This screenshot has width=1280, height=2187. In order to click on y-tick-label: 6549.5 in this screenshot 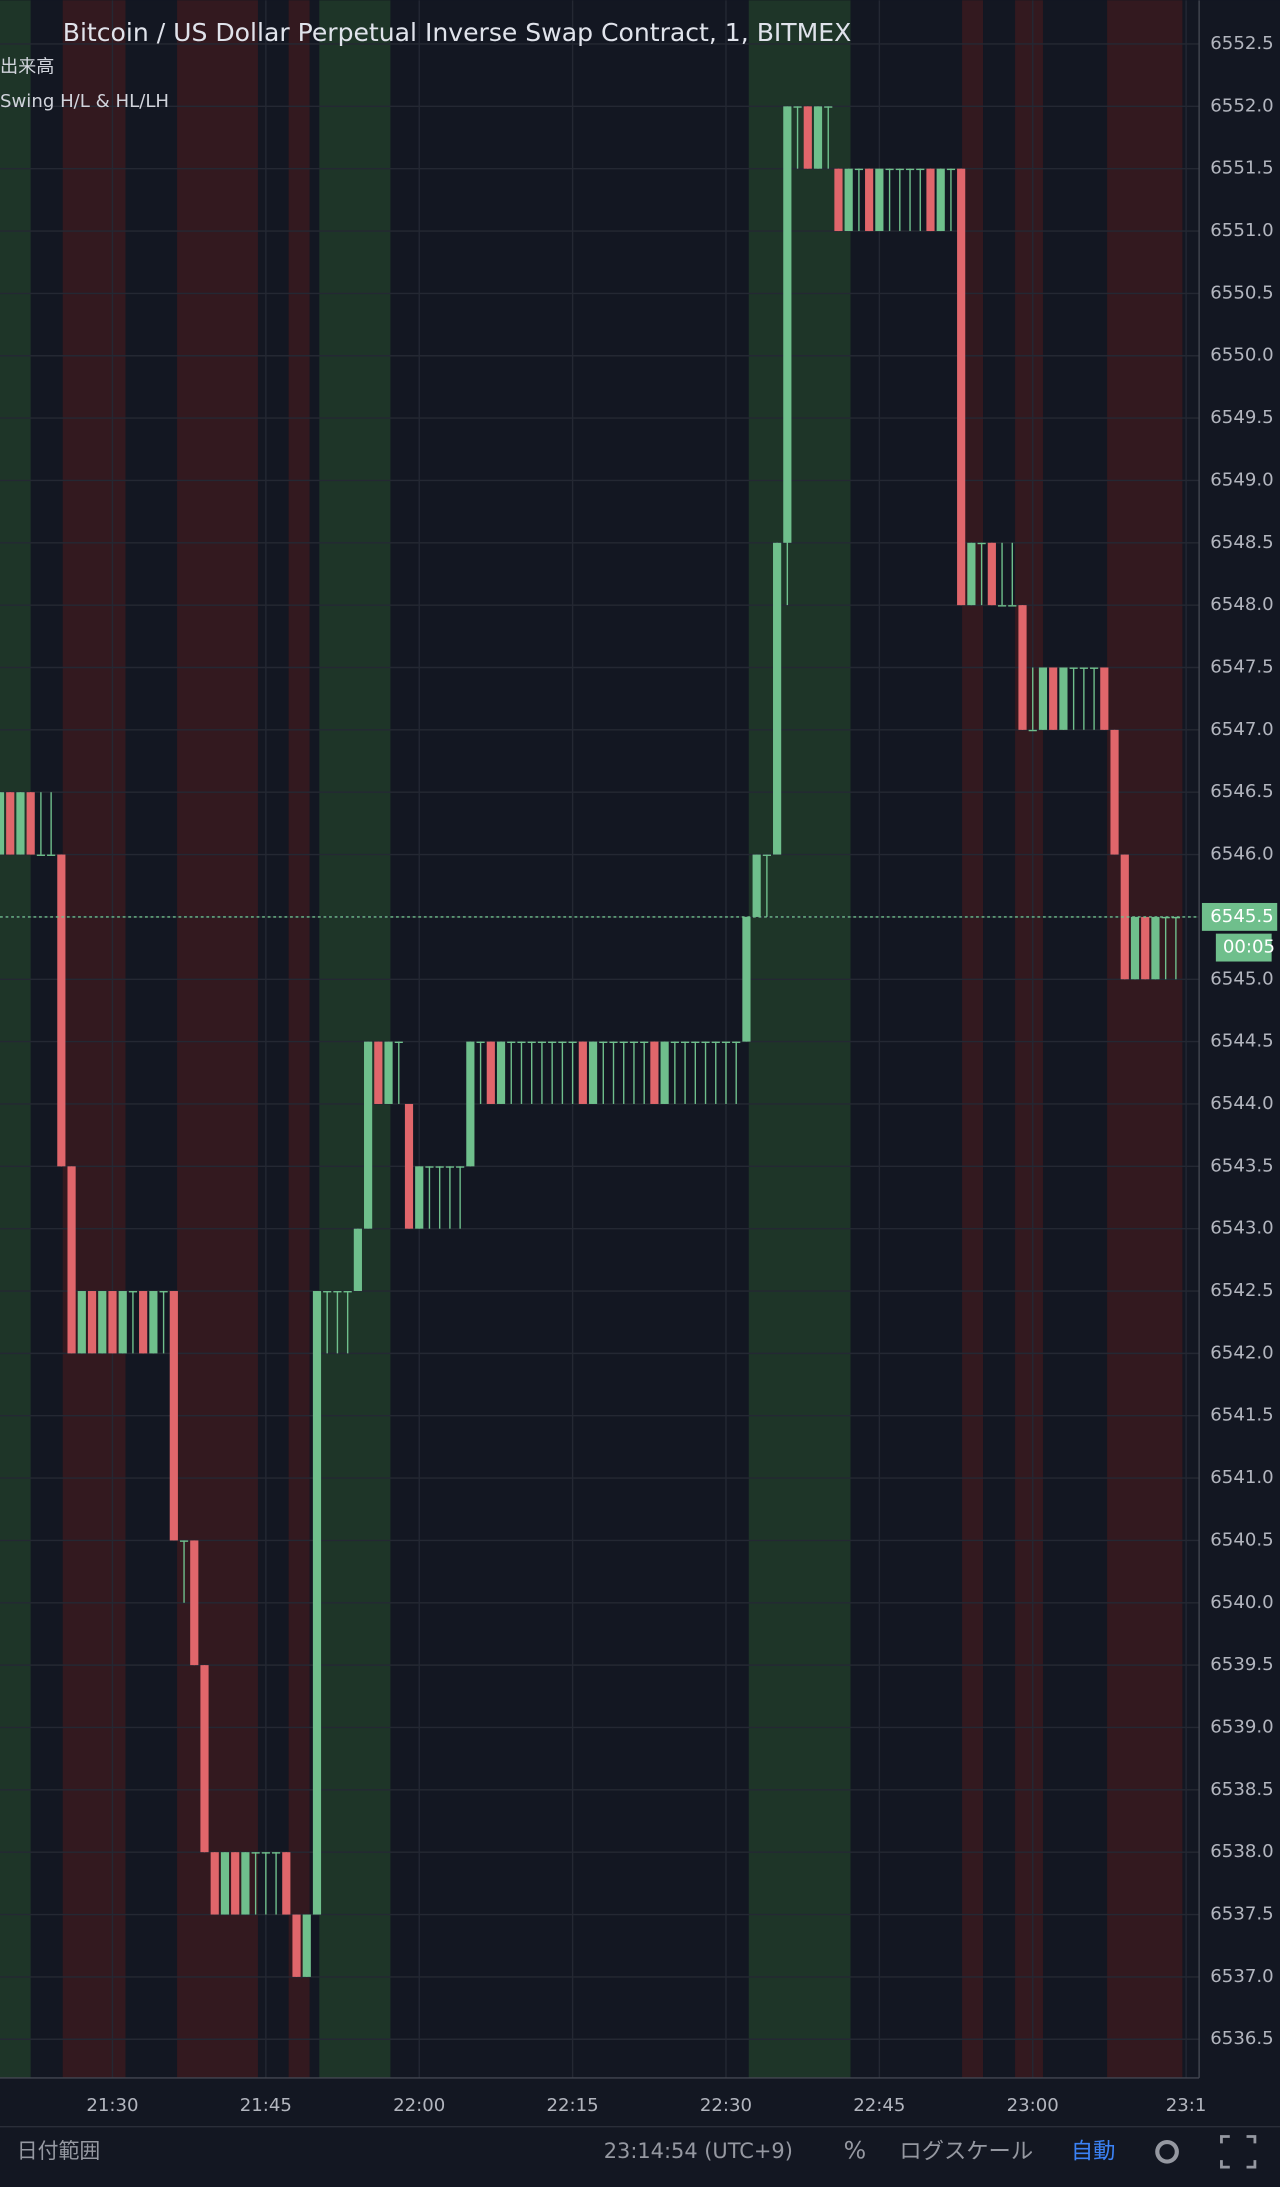, I will do `click(1241, 417)`.